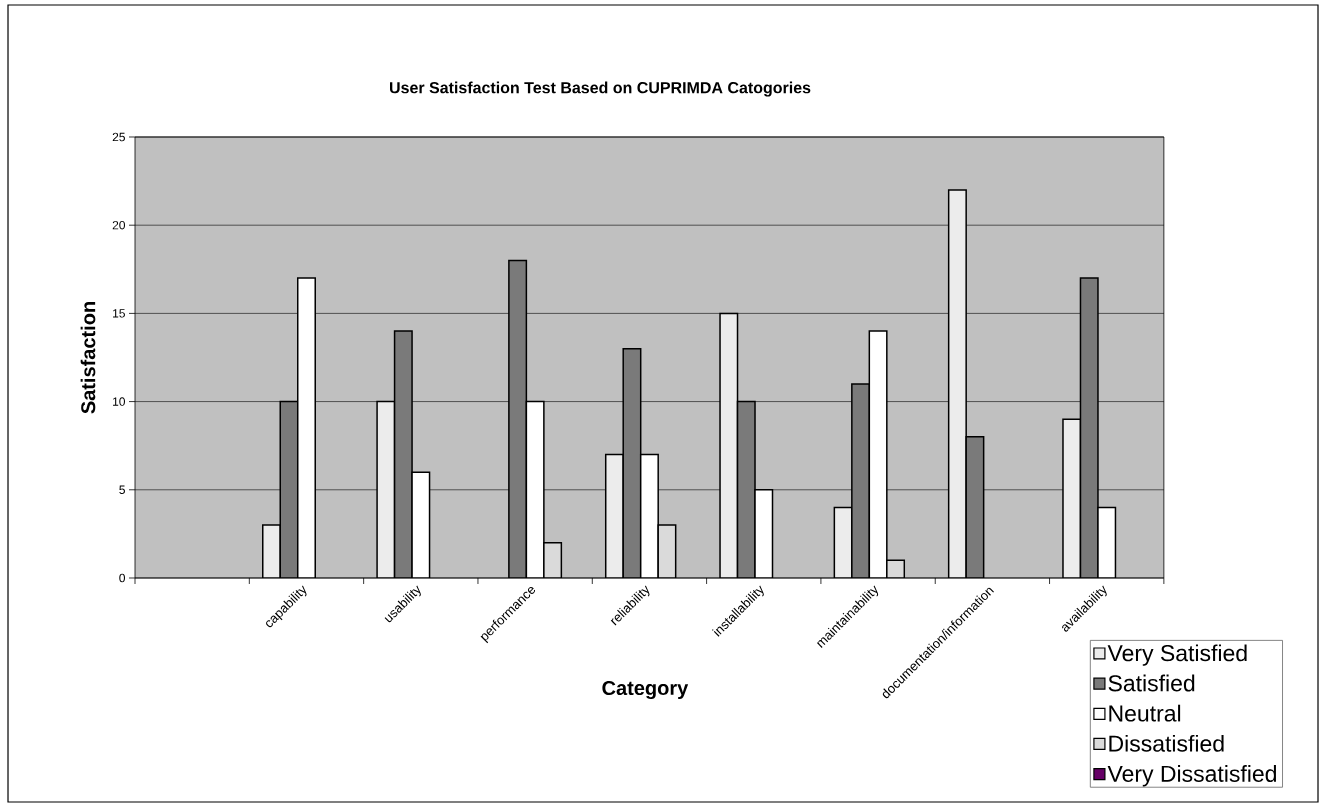 The width and height of the screenshot is (1326, 808). What do you see at coordinates (118, 137) in the screenshot?
I see `y-tick-label: 25` at bounding box center [118, 137].